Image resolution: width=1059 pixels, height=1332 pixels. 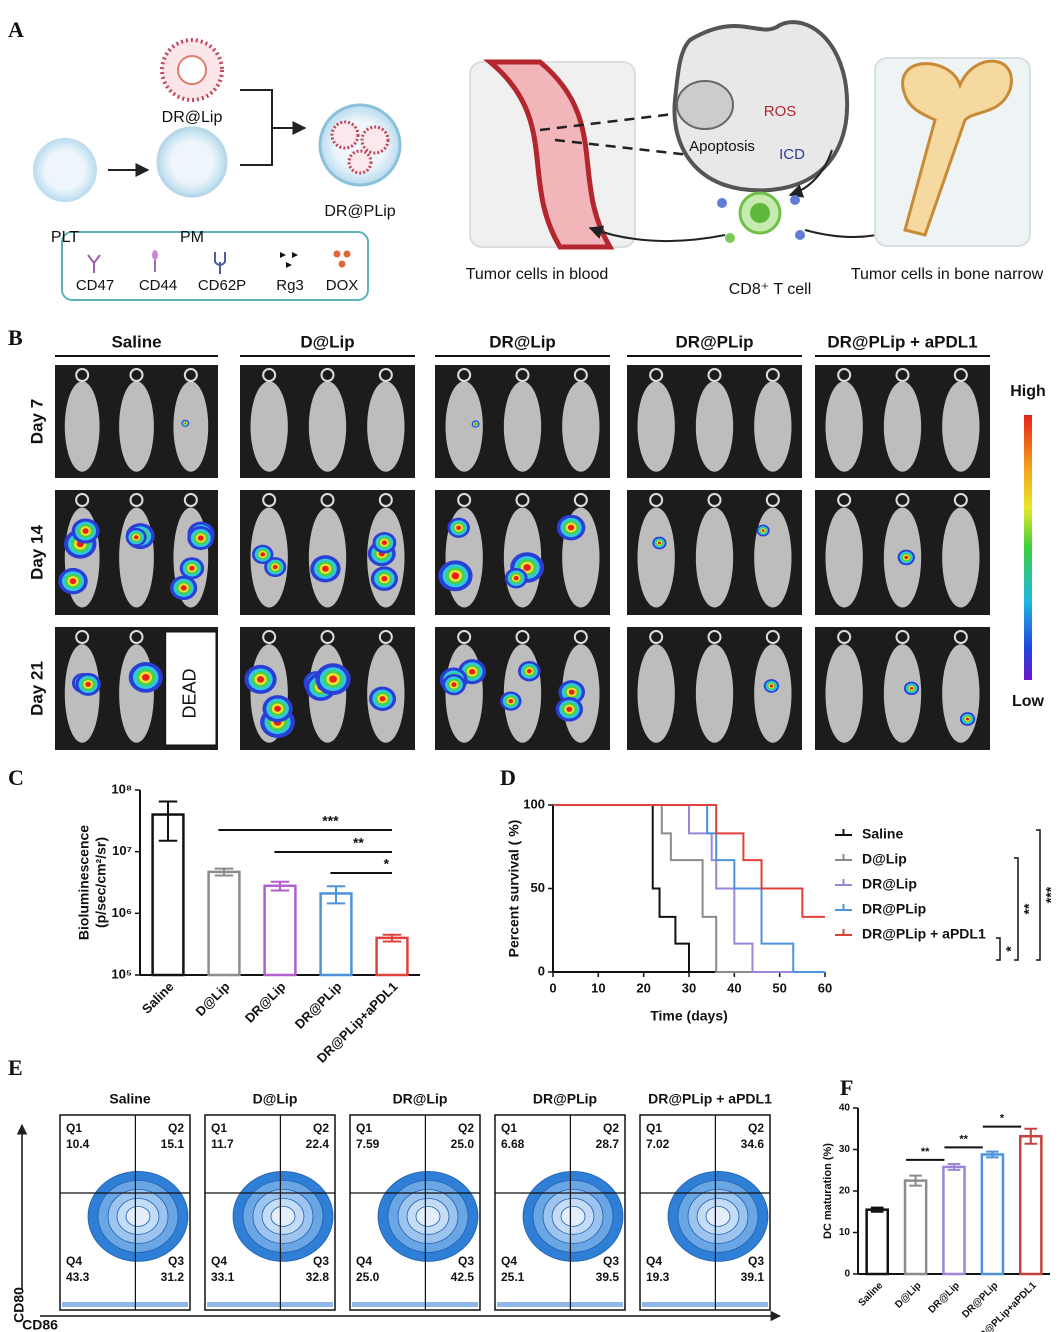 I want to click on survival-line, so click(x=689, y=888).